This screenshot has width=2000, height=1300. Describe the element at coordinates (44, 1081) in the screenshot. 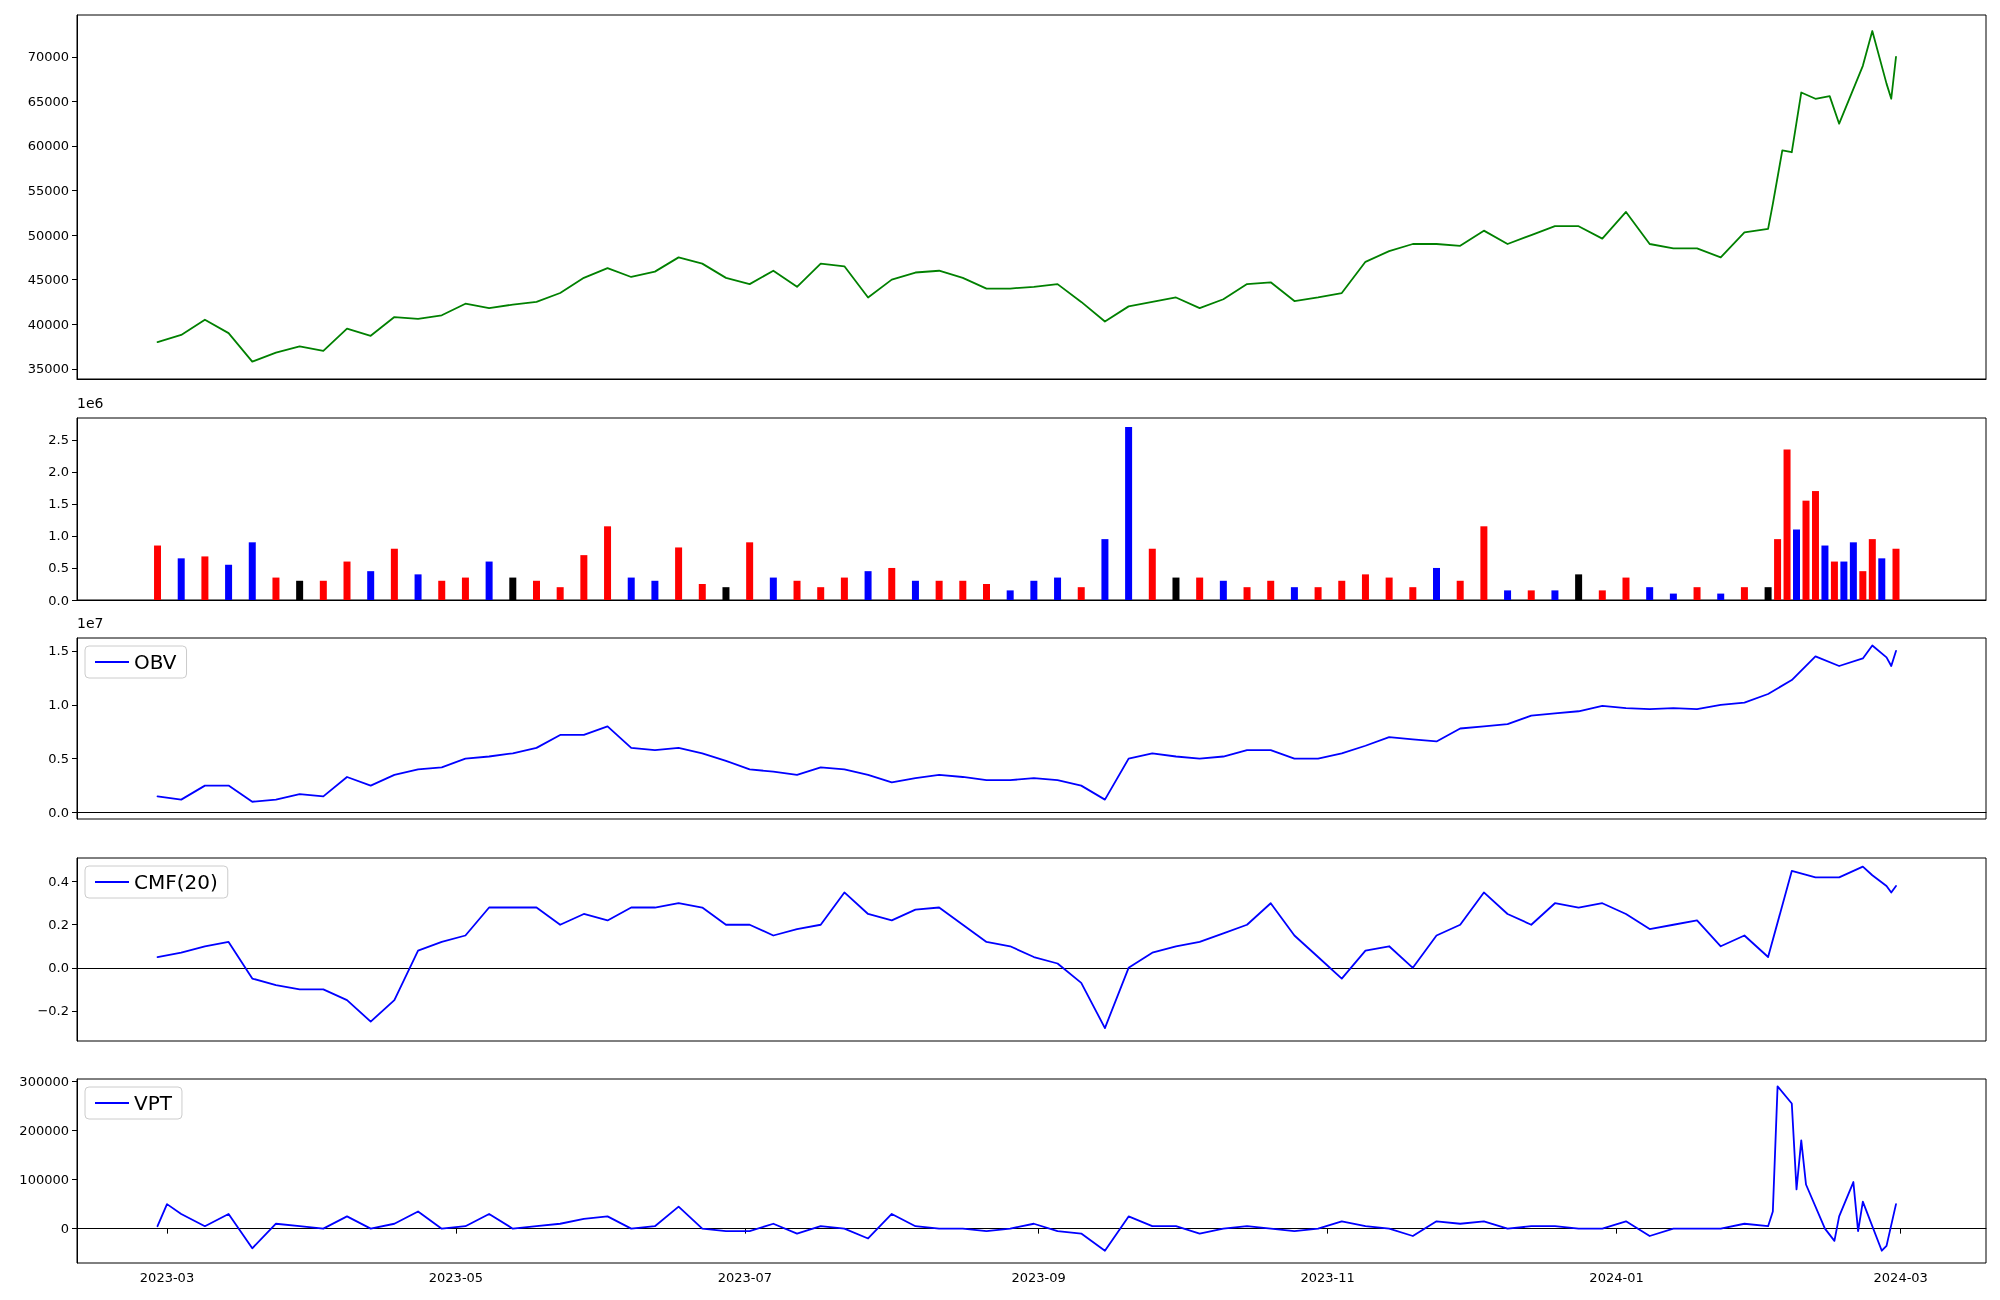

I see `y-tick-label: 300000` at that location.